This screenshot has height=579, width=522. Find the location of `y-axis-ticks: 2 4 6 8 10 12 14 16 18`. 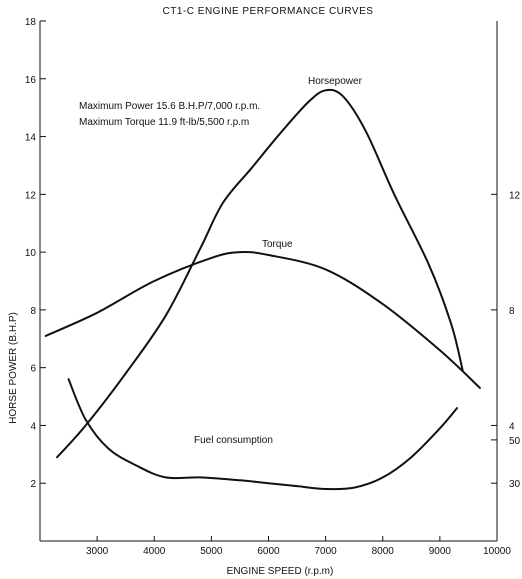

y-axis-ticks: 2 4 6 8 10 12 14 16 18 is located at coordinates (35, 253).